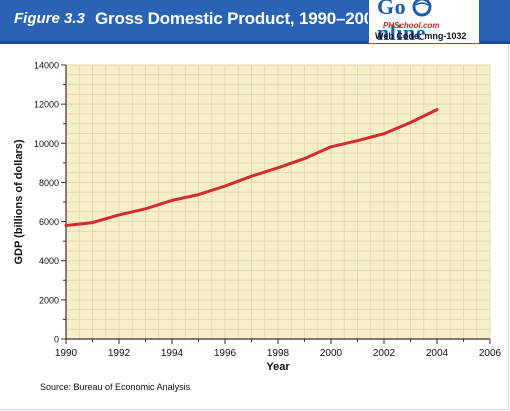 This screenshot has width=510, height=411. Describe the element at coordinates (392, 9) in the screenshot. I see `go-text: Go` at that location.